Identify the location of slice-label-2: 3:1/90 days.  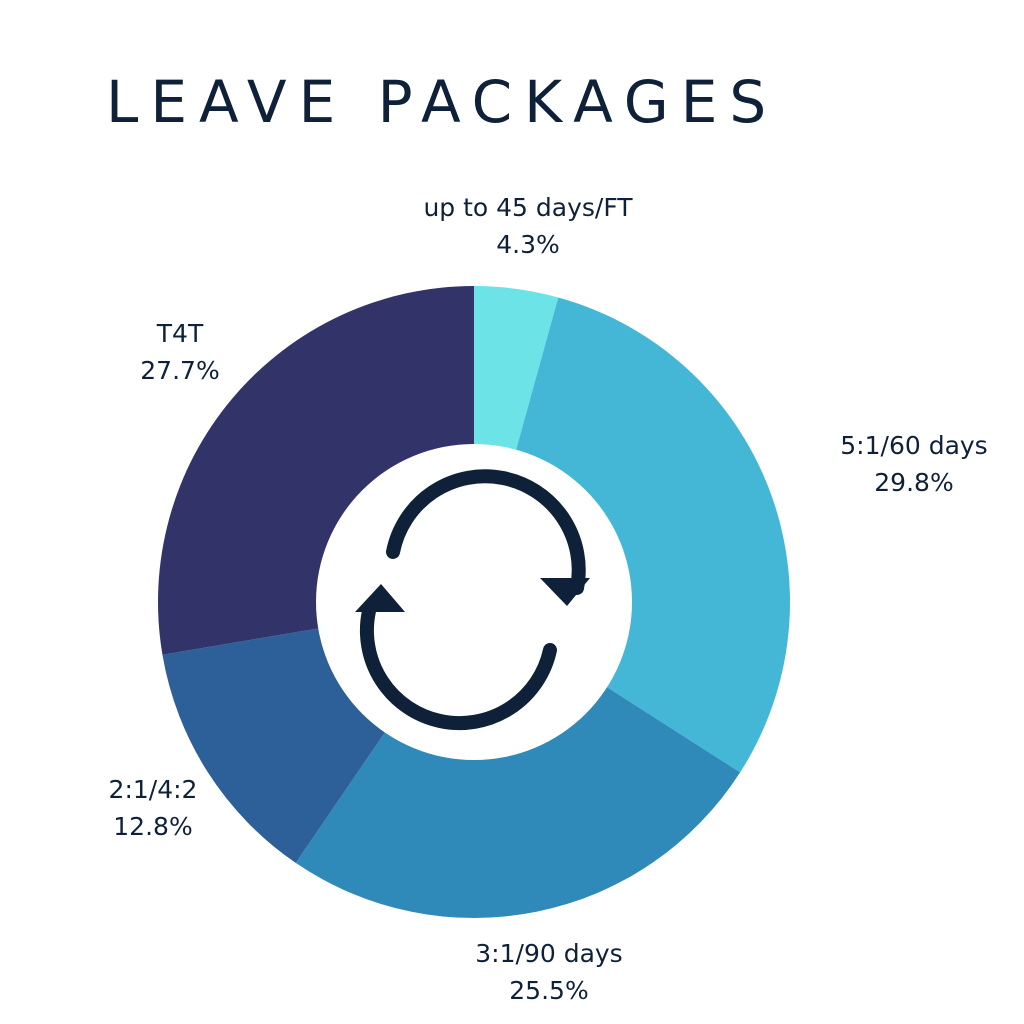
(548, 953).